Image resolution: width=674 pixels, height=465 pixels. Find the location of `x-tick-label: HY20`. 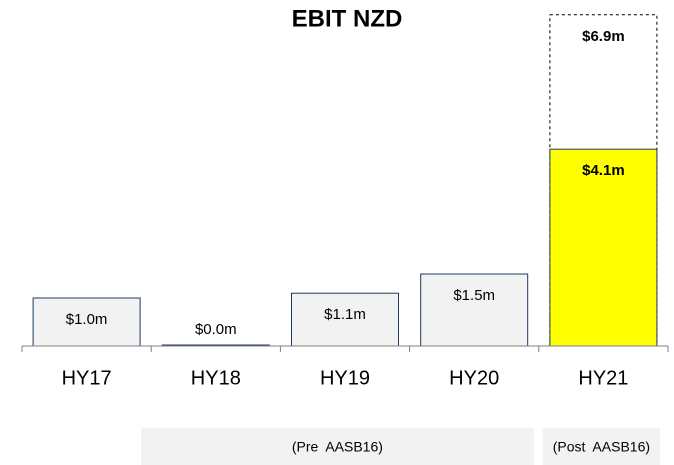

x-tick-label: HY20 is located at coordinates (474, 378).